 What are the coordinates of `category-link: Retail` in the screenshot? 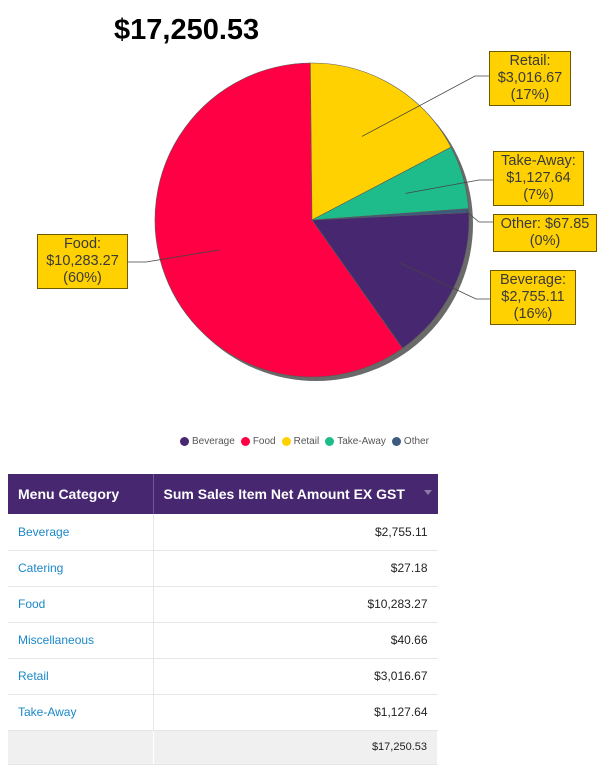 It's located at (81, 676).